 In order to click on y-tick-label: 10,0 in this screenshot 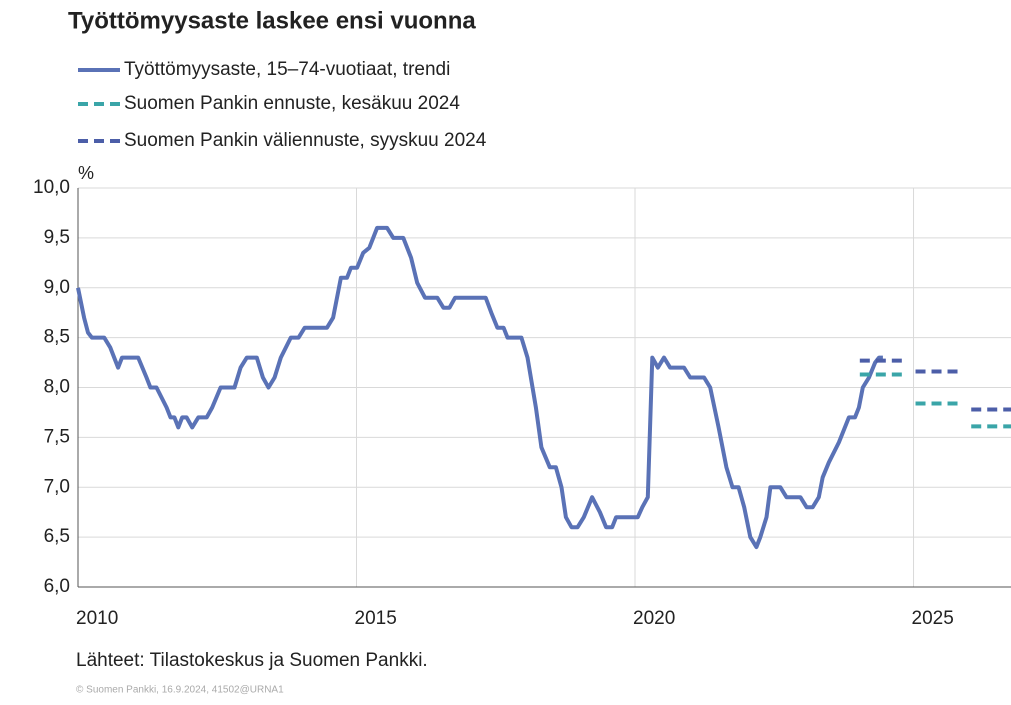, I will do `click(51, 187)`.